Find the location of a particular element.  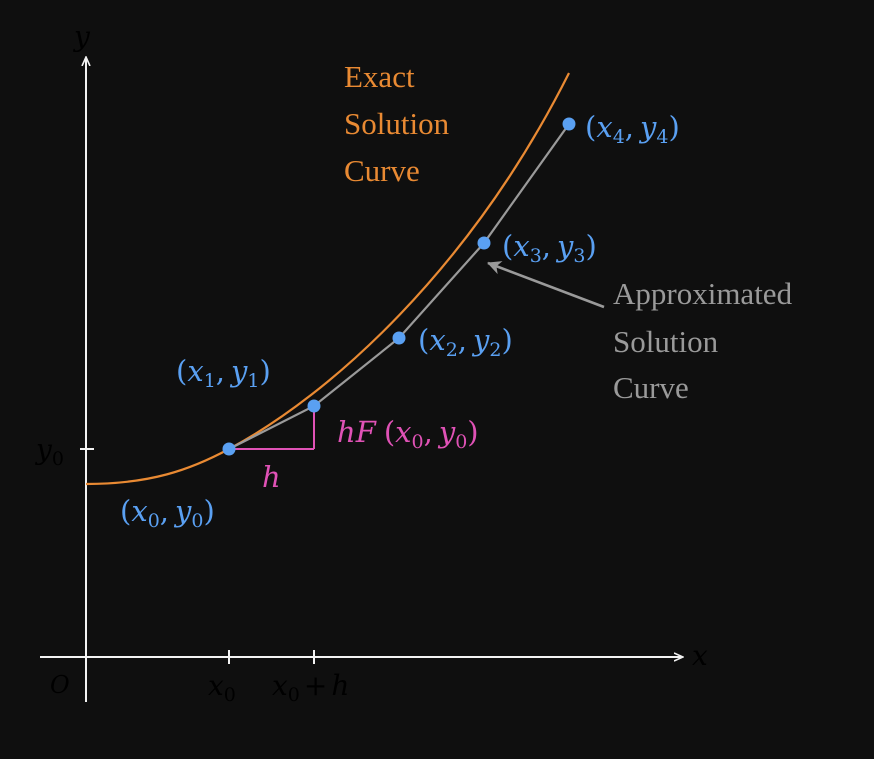

origin-label: O is located at coordinates (60, 685).